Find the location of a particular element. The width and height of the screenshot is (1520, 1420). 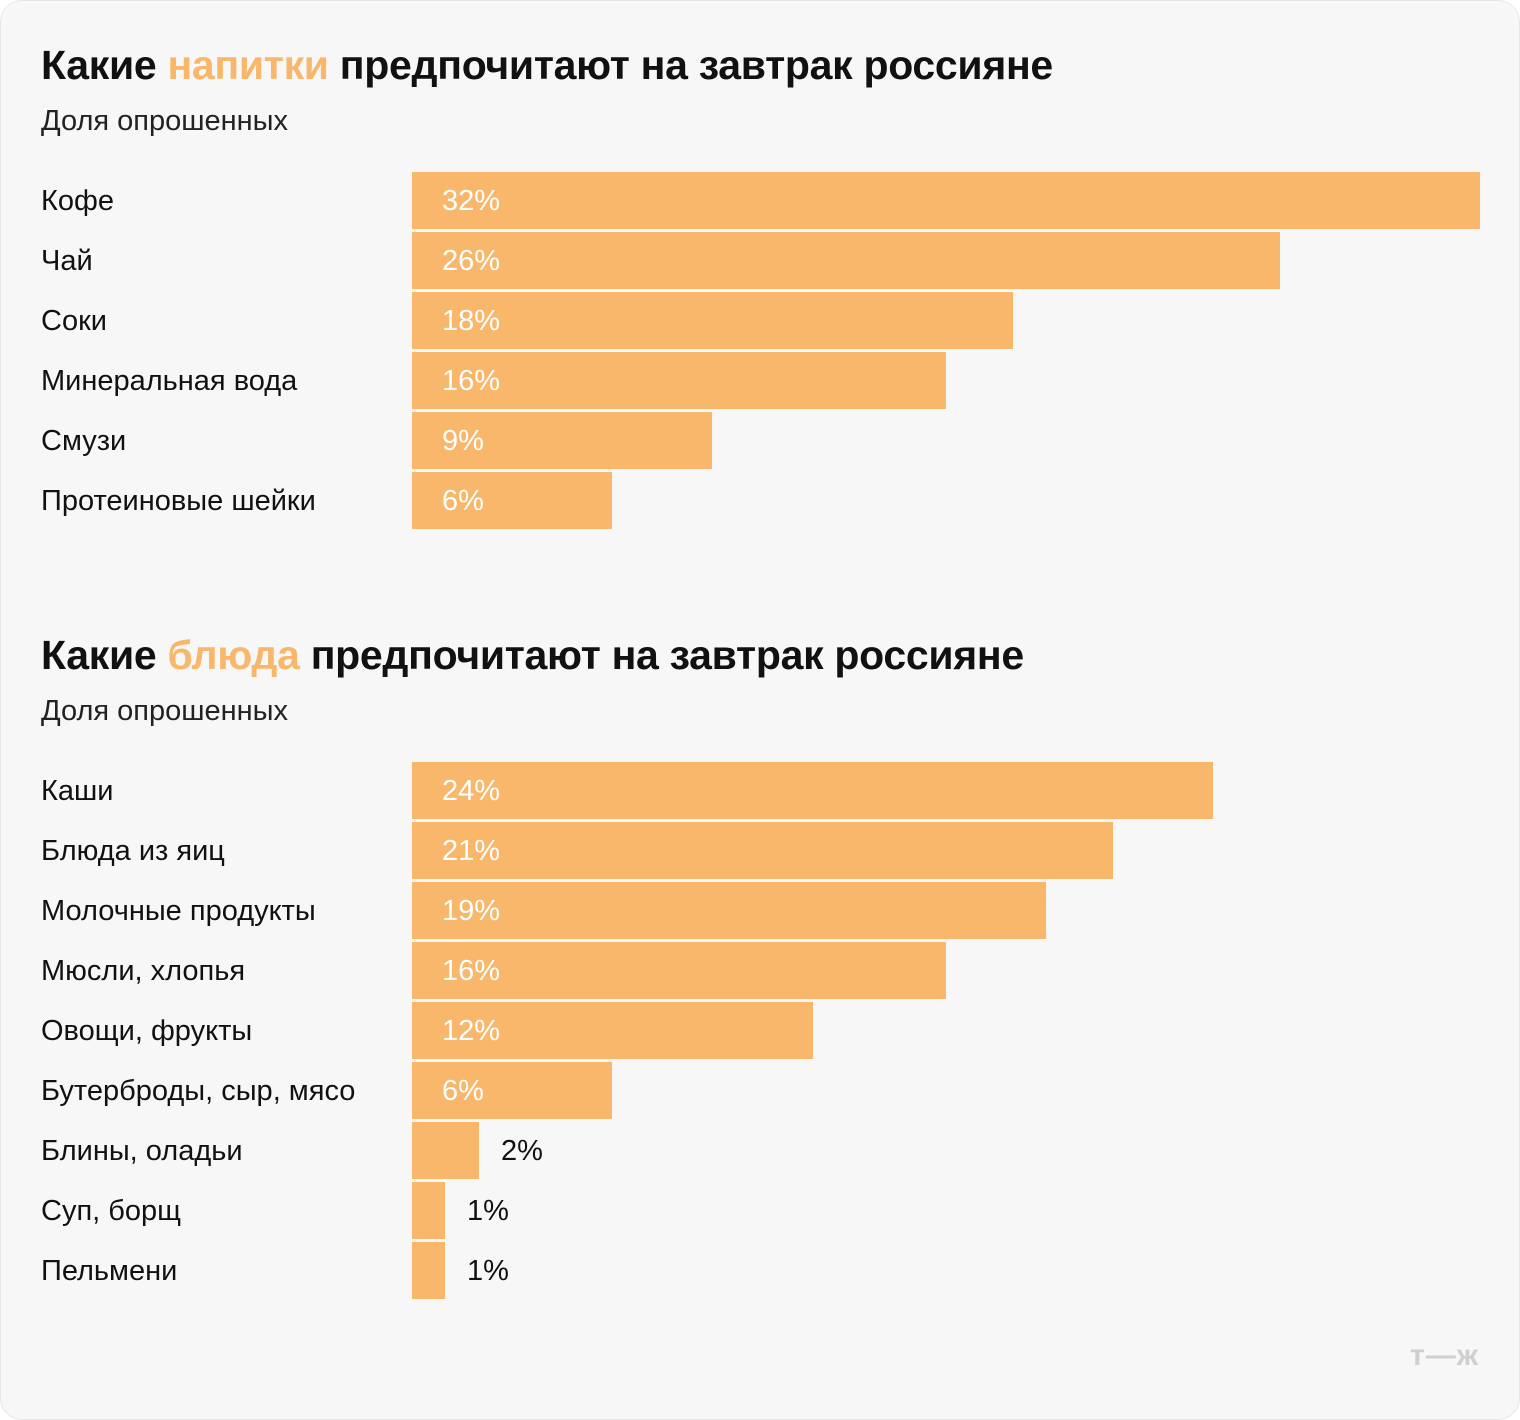

value-label: 18% is located at coordinates (471, 321).